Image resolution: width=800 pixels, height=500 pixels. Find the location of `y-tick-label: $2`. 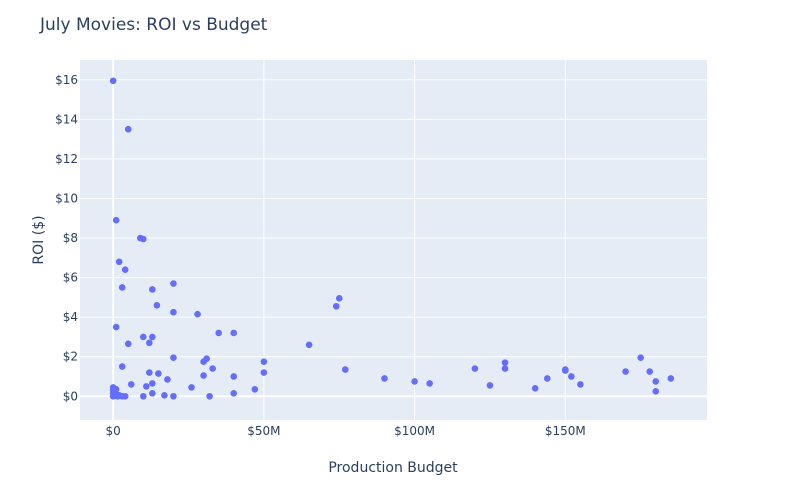

y-tick-label: $2 is located at coordinates (70, 357).